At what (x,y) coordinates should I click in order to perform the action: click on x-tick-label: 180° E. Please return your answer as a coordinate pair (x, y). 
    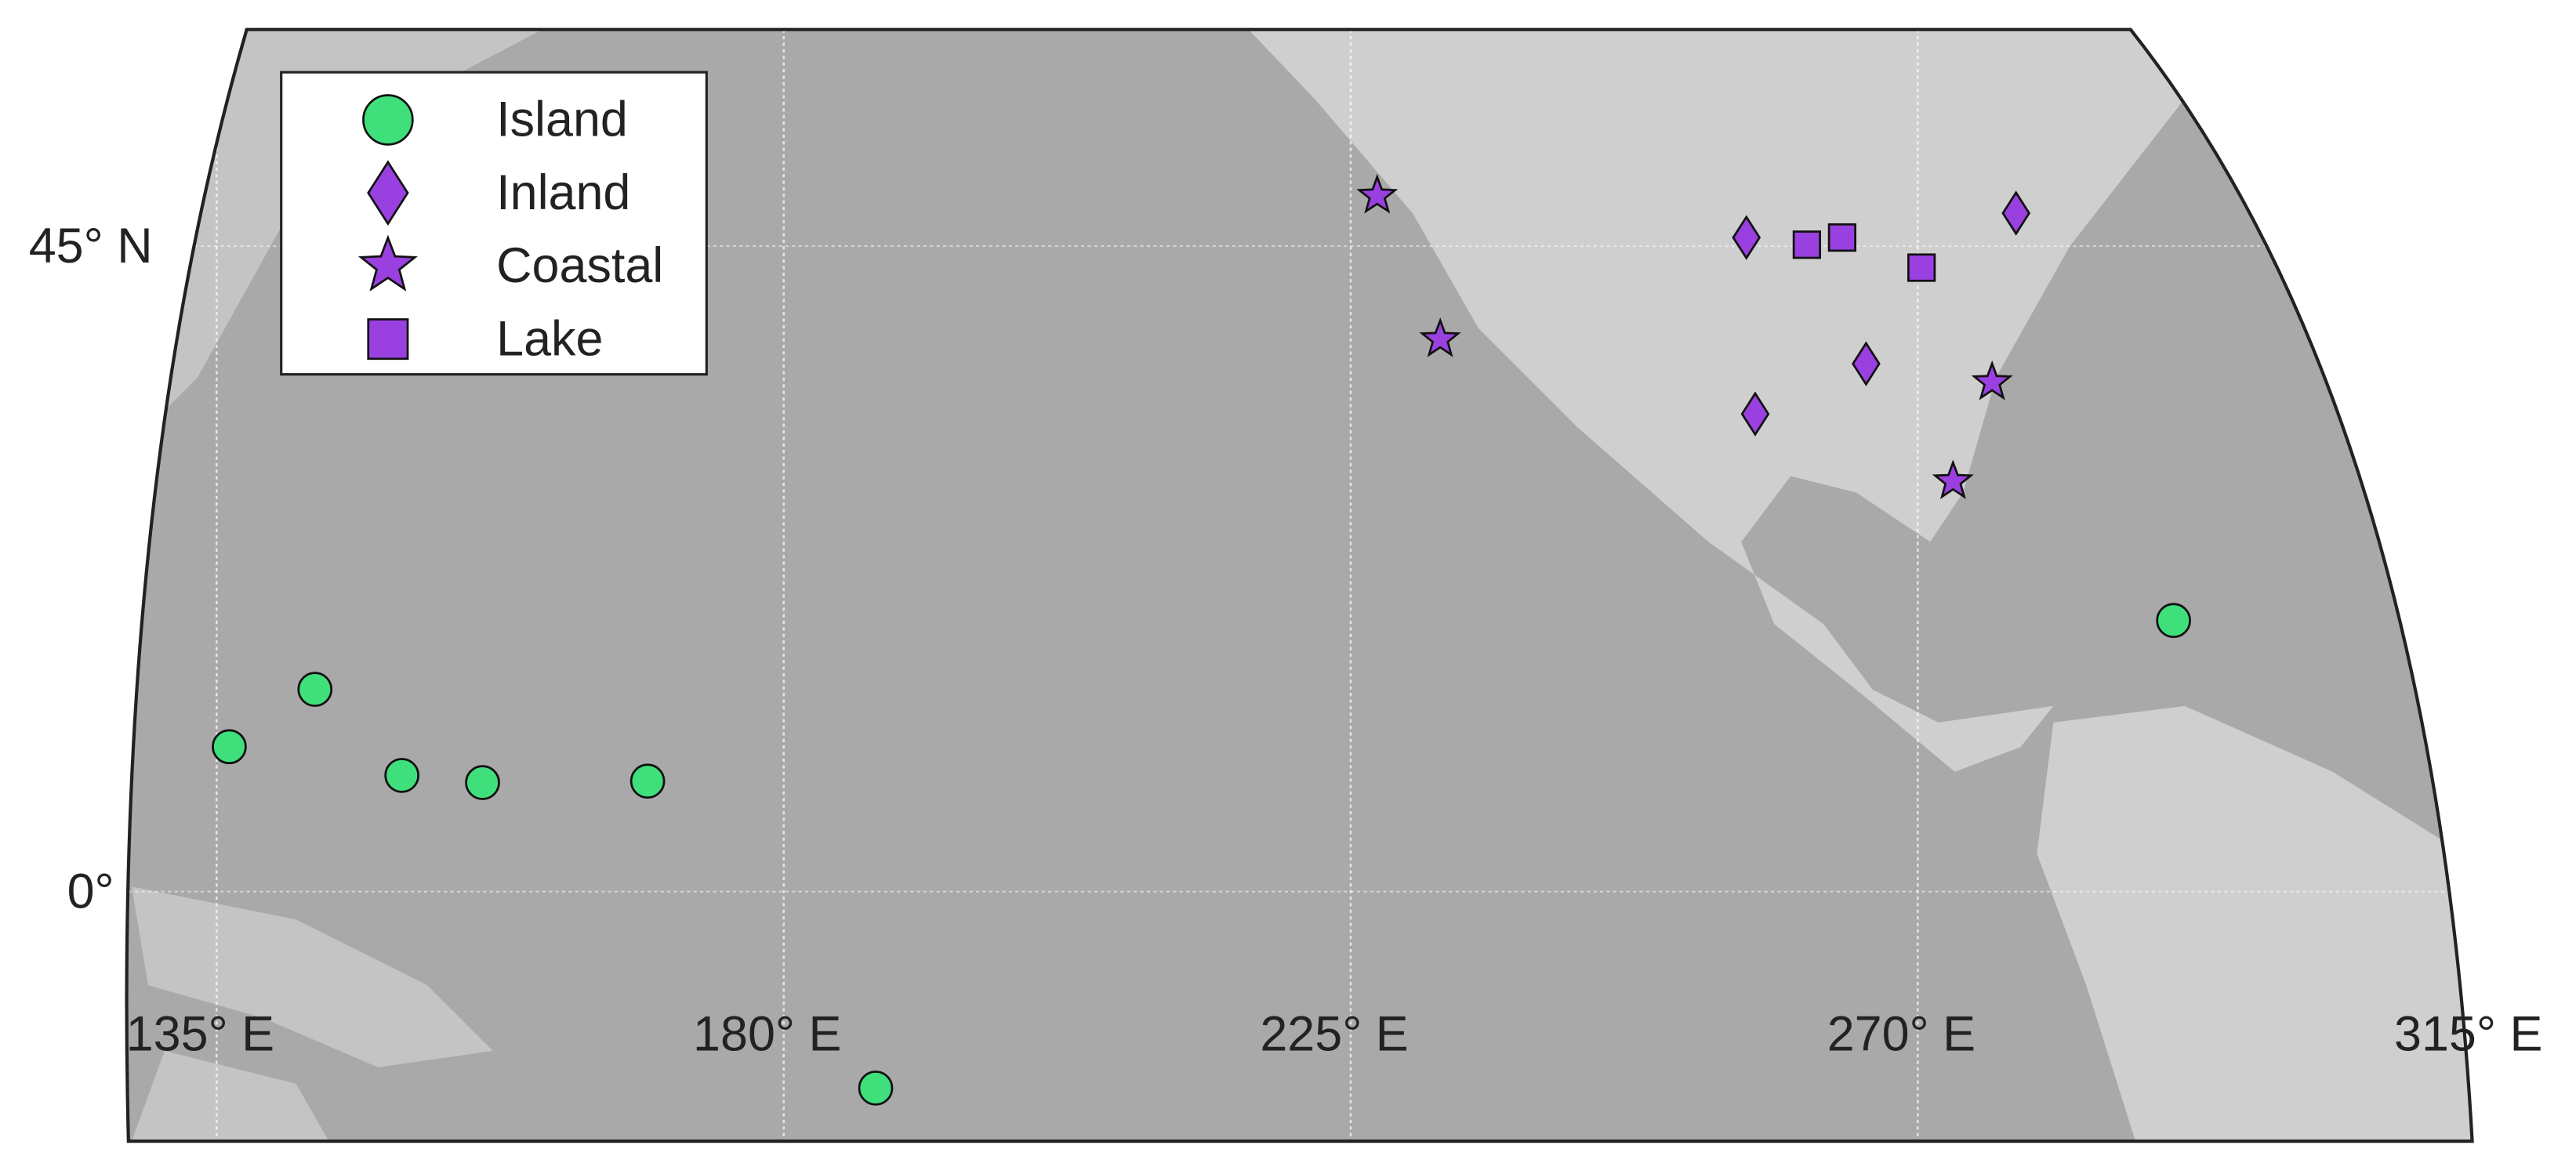
    Looking at the image, I should click on (767, 1034).